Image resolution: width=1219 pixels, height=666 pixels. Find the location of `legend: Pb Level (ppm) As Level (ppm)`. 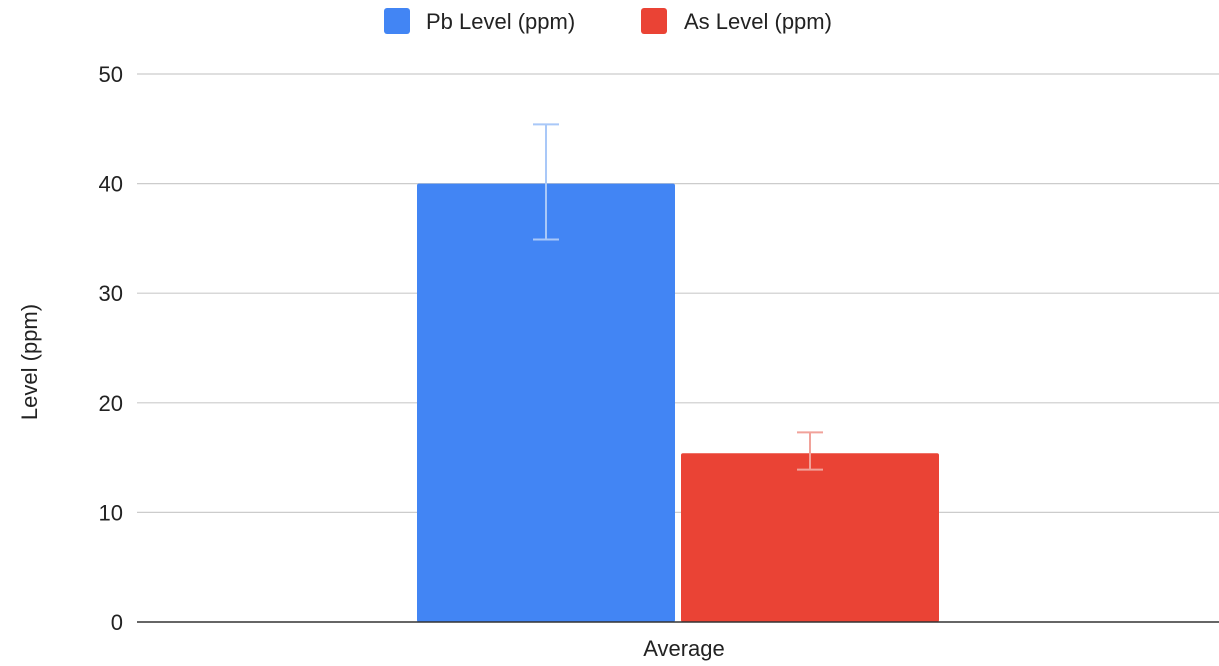

legend: Pb Level (ppm) As Level (ppm) is located at coordinates (608, 21).